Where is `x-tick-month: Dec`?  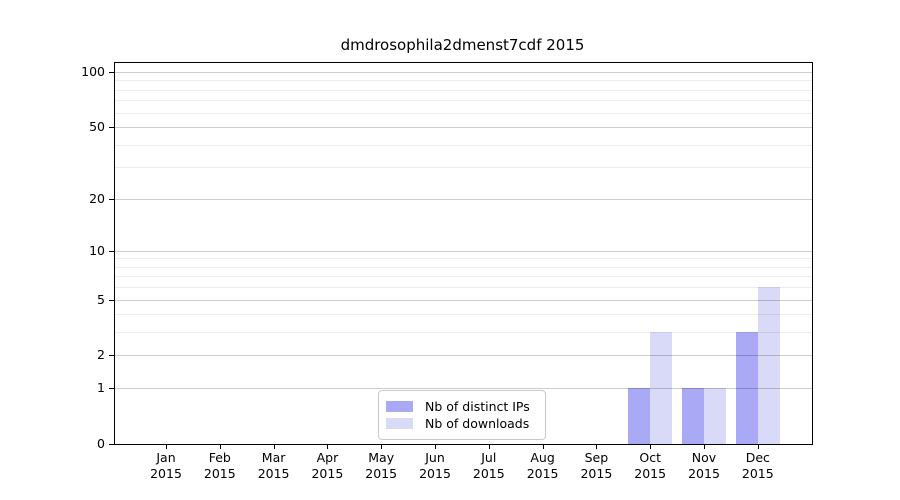 x-tick-month: Dec is located at coordinates (757, 457).